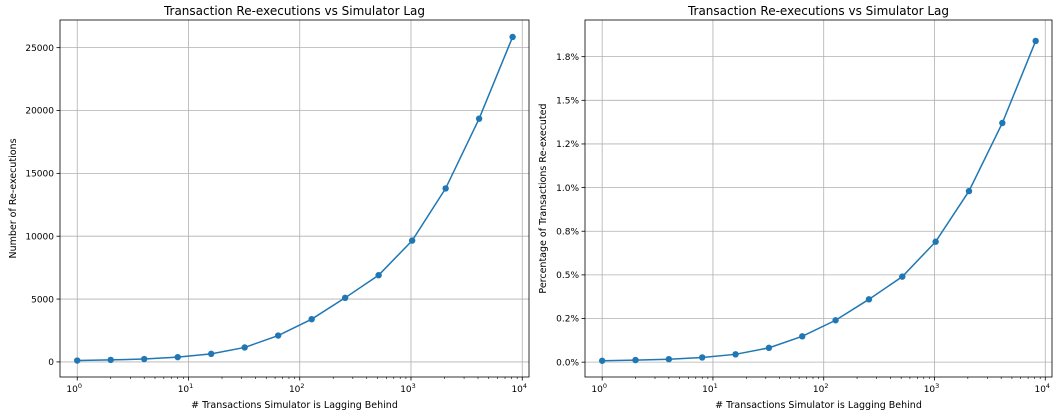 This screenshot has height=414, width=1053. I want to click on y-tick-label: 25000, so click(39, 49).